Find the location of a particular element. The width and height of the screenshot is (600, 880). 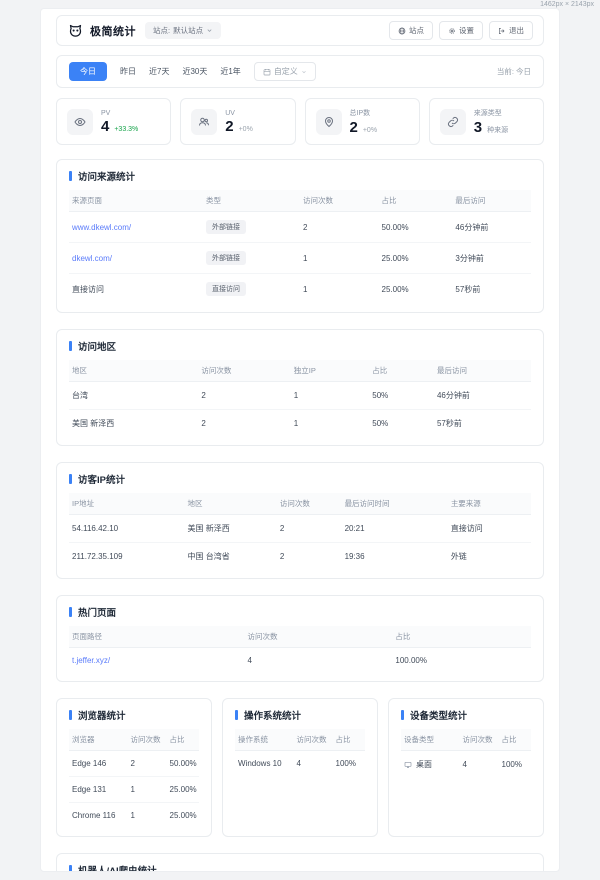

section-header: 机器人/AI爬虫统计 is located at coordinates (300, 862).